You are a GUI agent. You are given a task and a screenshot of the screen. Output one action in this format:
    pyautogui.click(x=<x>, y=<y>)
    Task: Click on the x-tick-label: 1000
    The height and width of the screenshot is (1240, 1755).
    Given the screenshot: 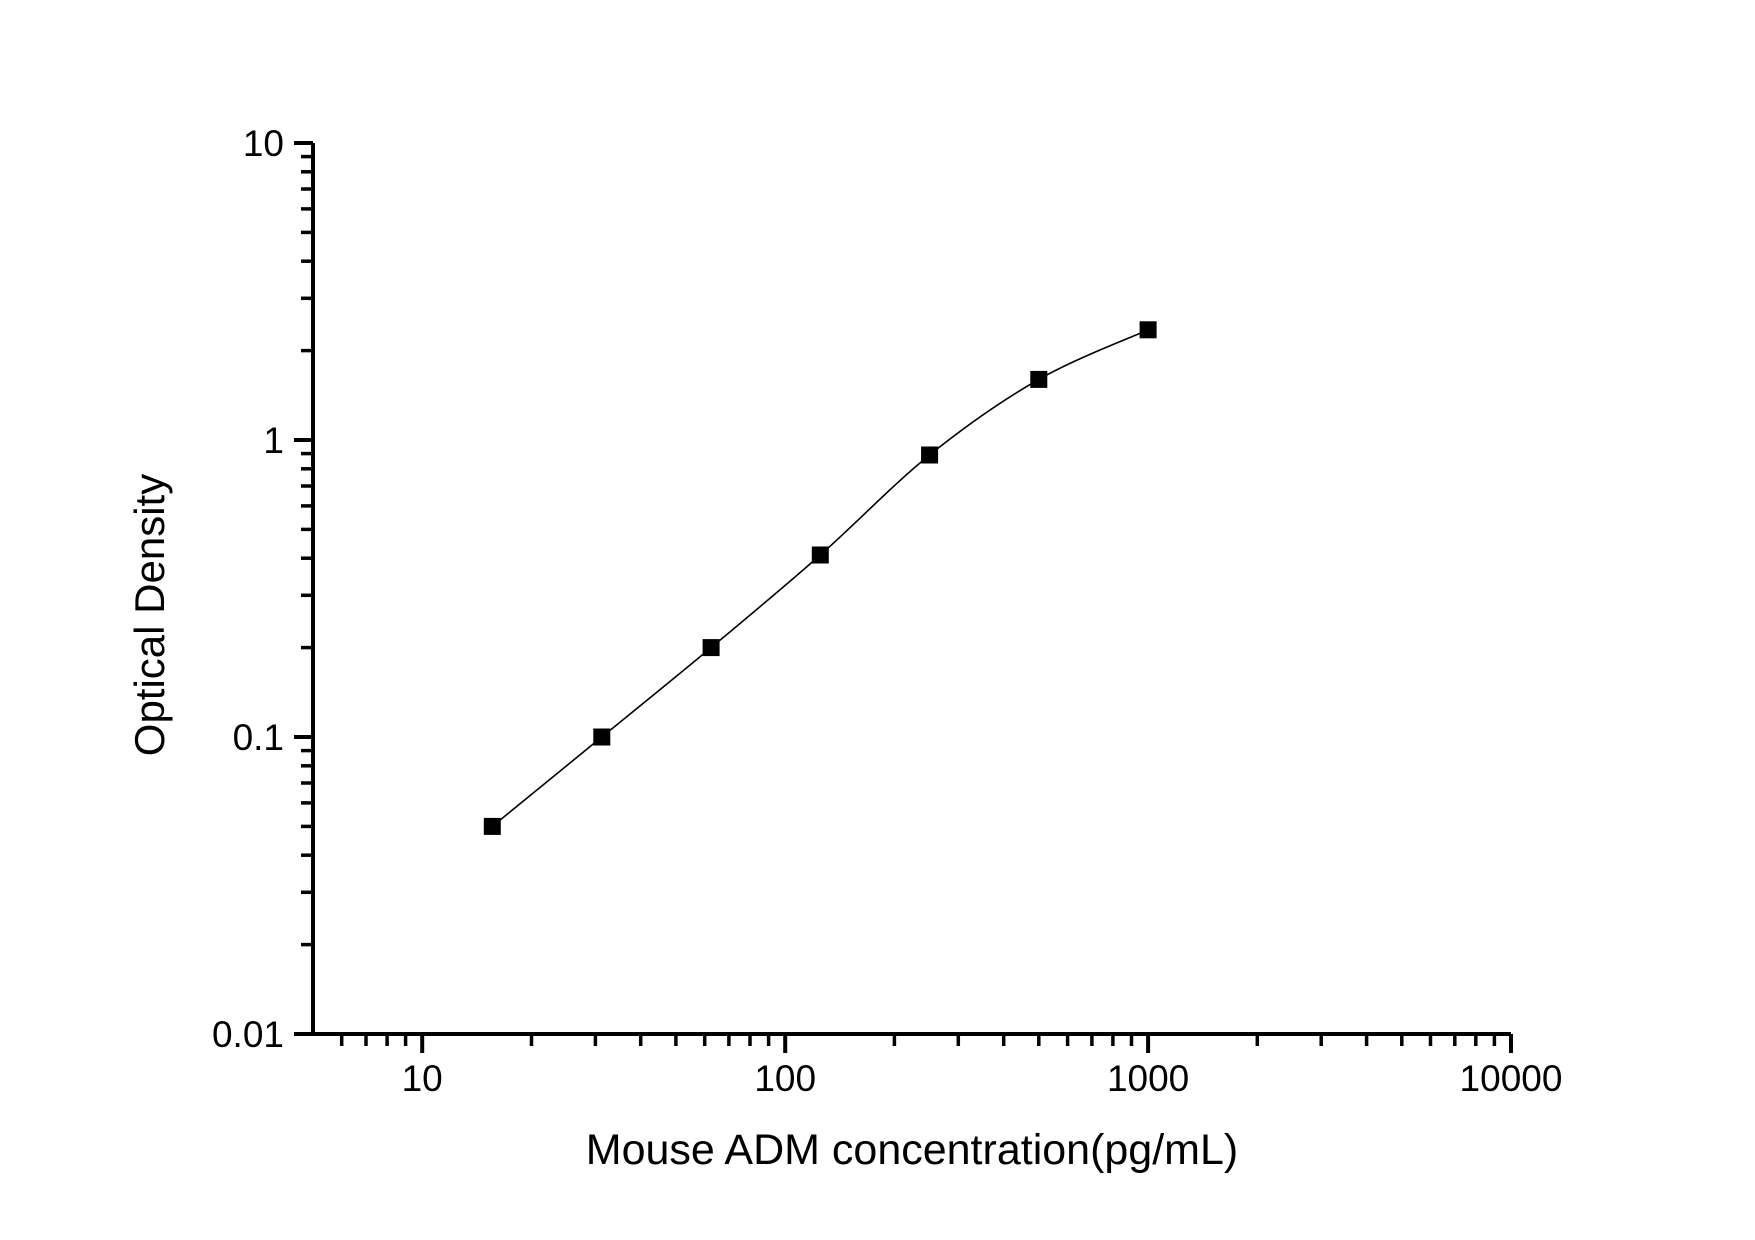 What is the action you would take?
    pyautogui.click(x=1148, y=1078)
    